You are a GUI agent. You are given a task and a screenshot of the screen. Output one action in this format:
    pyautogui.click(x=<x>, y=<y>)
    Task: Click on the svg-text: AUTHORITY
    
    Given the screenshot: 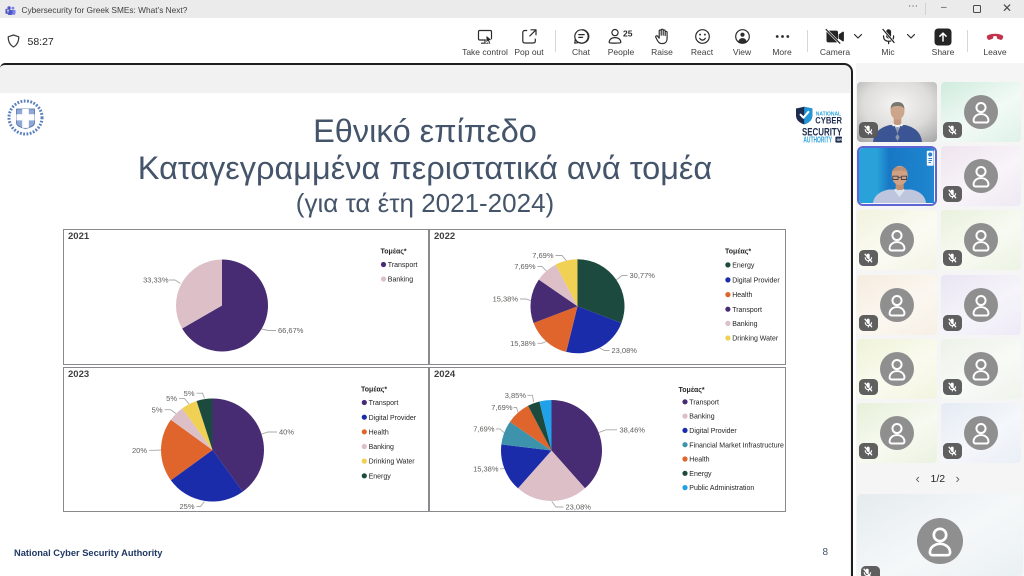 What is the action you would take?
    pyautogui.click(x=817, y=139)
    